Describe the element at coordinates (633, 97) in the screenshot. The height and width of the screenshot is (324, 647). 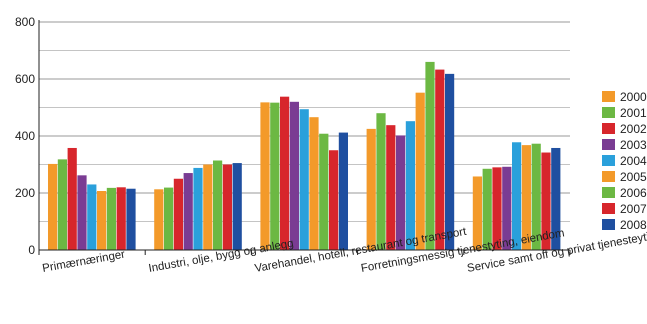
I see `legend-label: 2000` at that location.